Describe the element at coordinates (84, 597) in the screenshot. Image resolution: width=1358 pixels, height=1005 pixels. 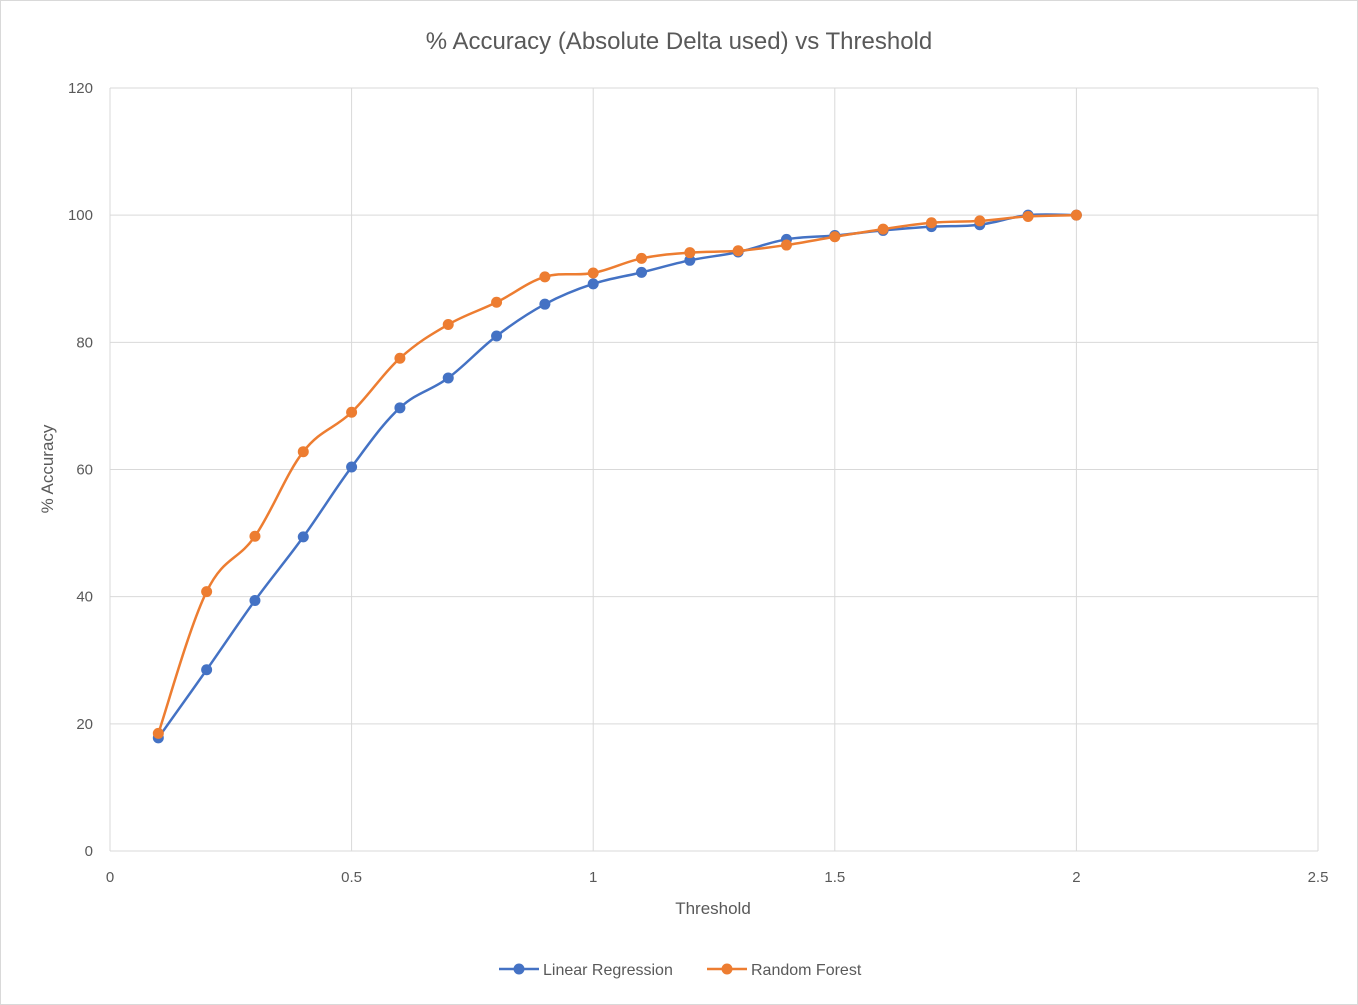
I see `y-tick-label: 40` at that location.